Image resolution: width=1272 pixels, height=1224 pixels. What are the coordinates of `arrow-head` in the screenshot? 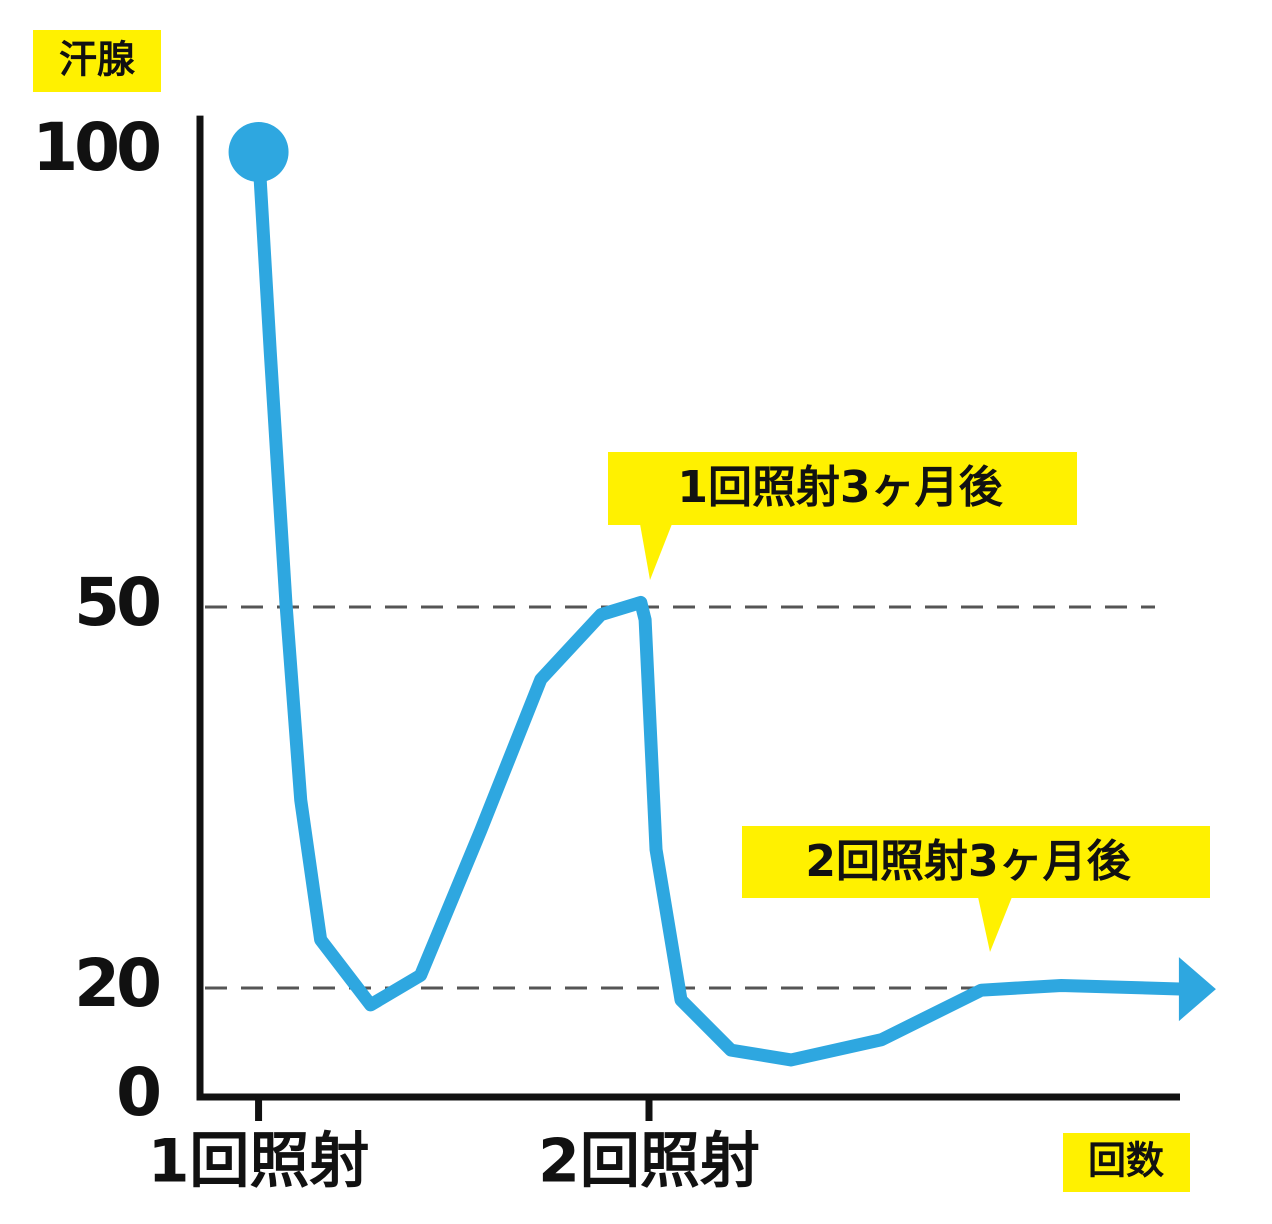 It's located at (1197, 989).